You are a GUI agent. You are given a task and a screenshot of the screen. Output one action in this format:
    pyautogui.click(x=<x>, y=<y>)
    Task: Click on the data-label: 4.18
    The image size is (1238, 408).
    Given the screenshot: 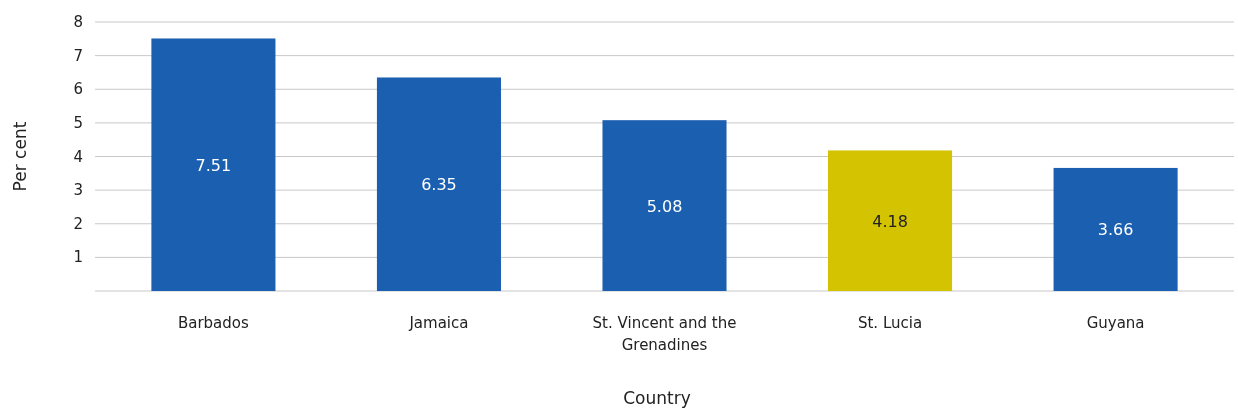 What is the action you would take?
    pyautogui.click(x=890, y=221)
    